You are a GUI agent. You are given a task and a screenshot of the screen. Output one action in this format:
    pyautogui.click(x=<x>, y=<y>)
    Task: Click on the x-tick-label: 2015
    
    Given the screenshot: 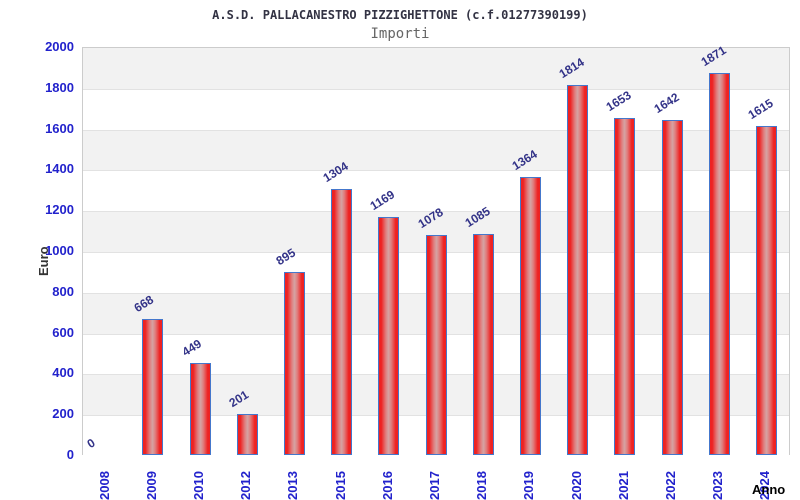 What is the action you would take?
    pyautogui.click(x=340, y=485)
    